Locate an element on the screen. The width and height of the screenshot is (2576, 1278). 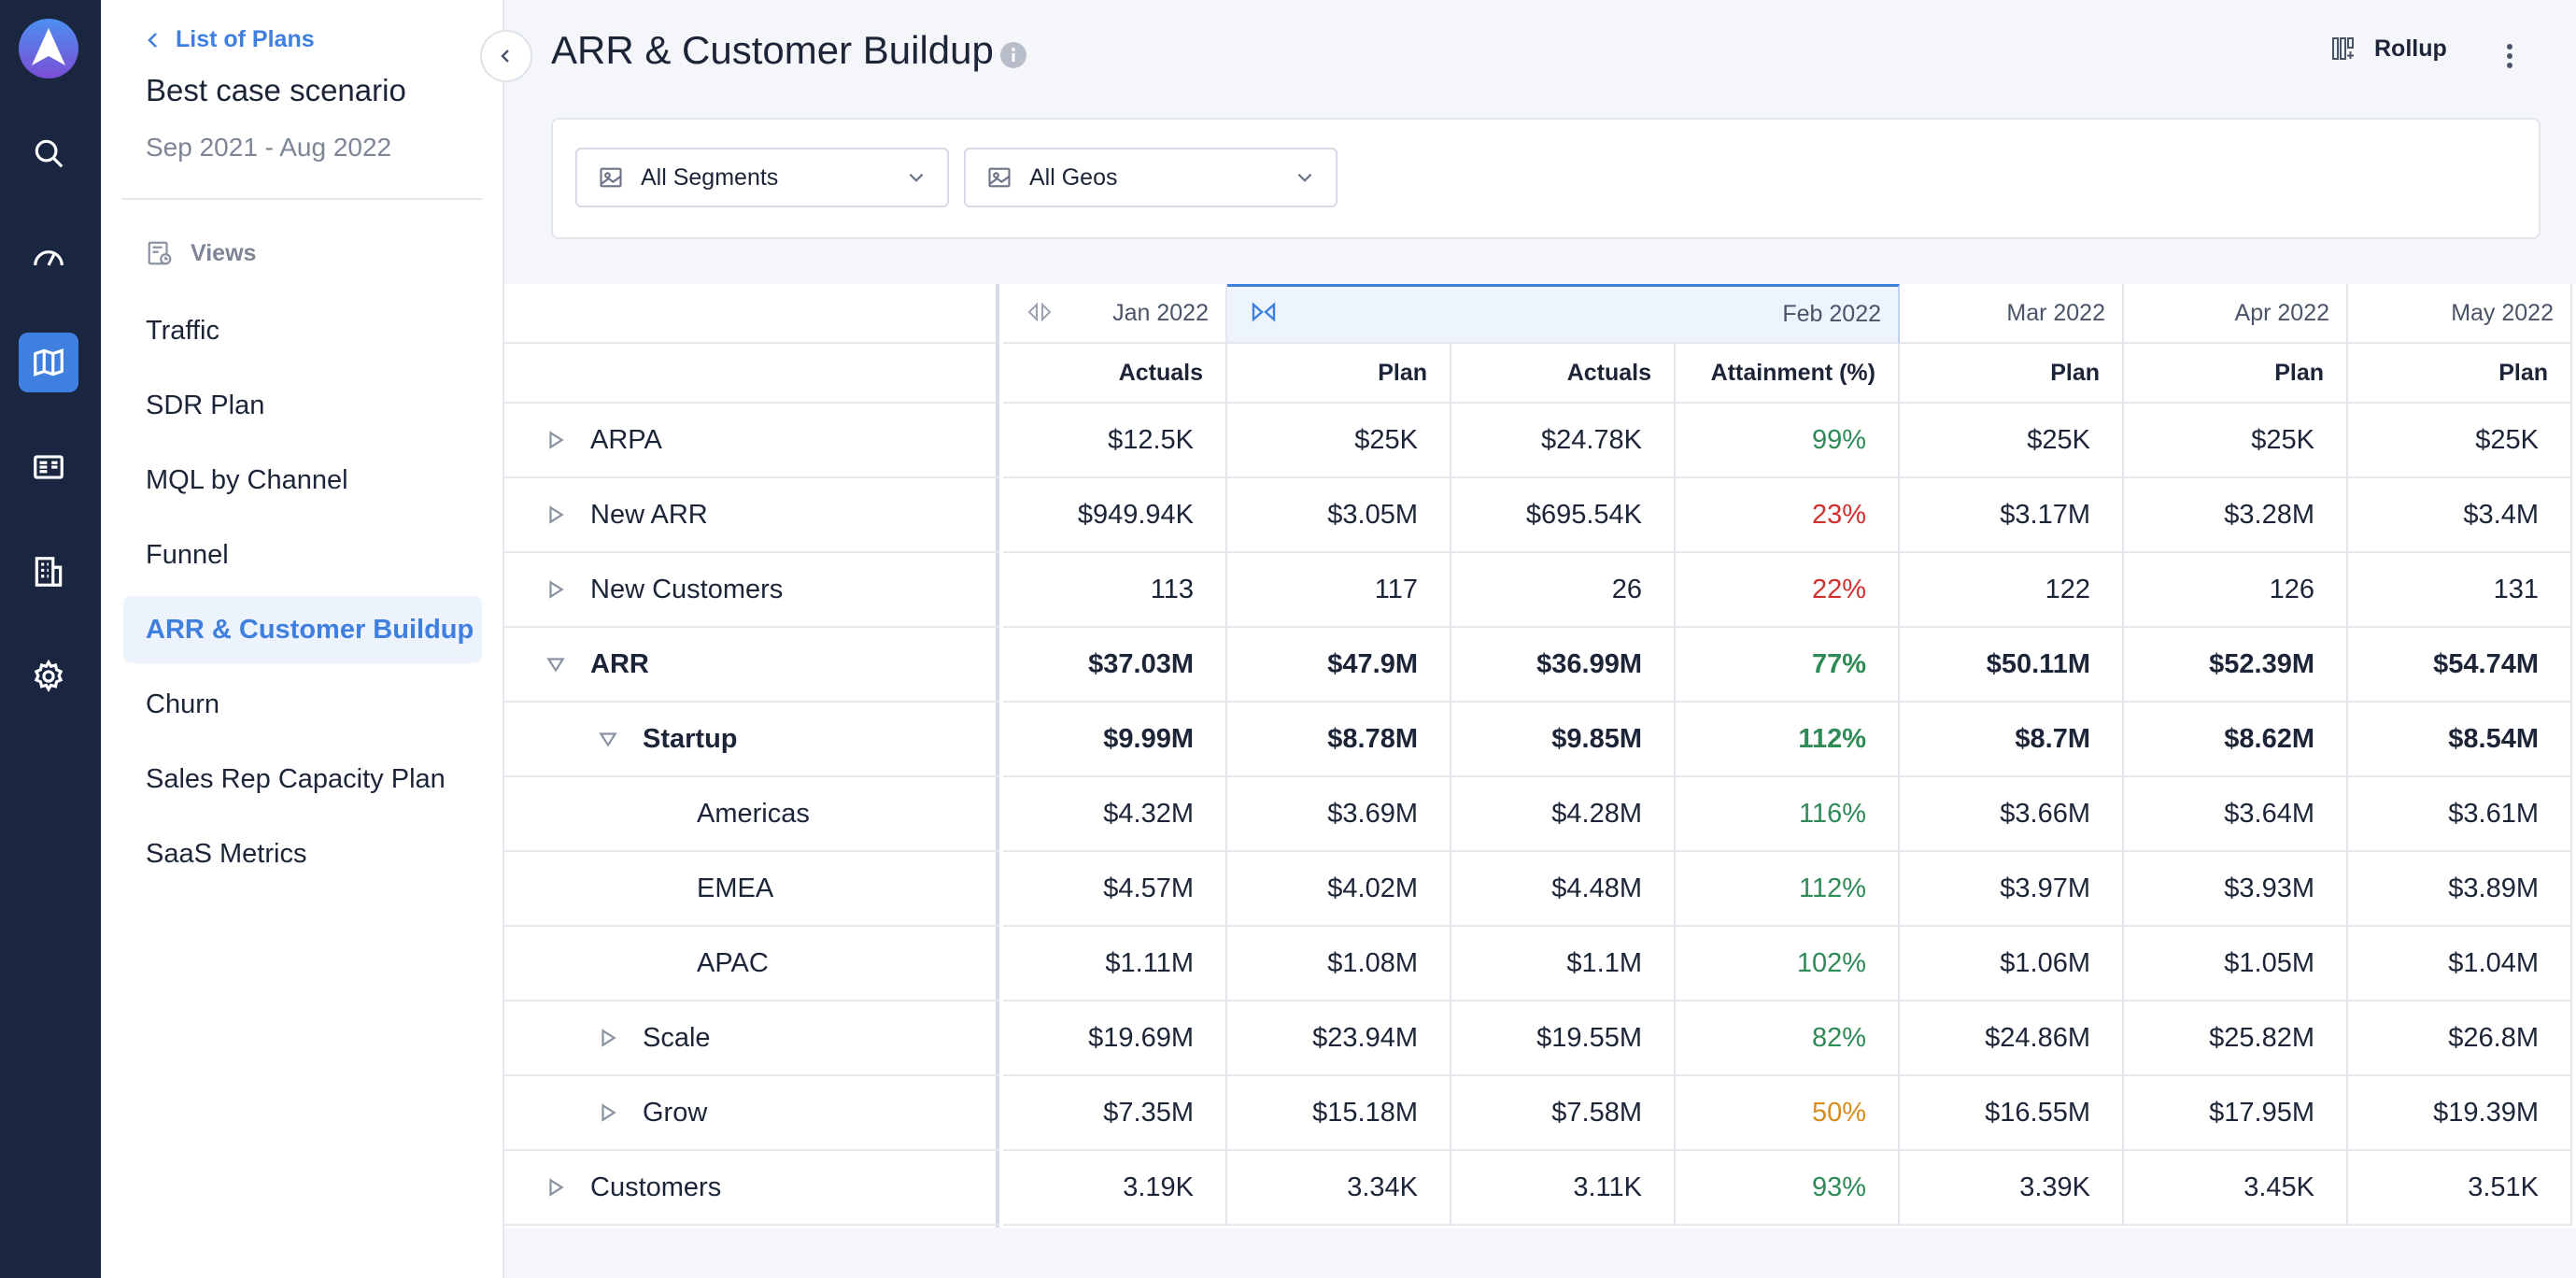
table-cell: $4.02M is located at coordinates (1339, 889).